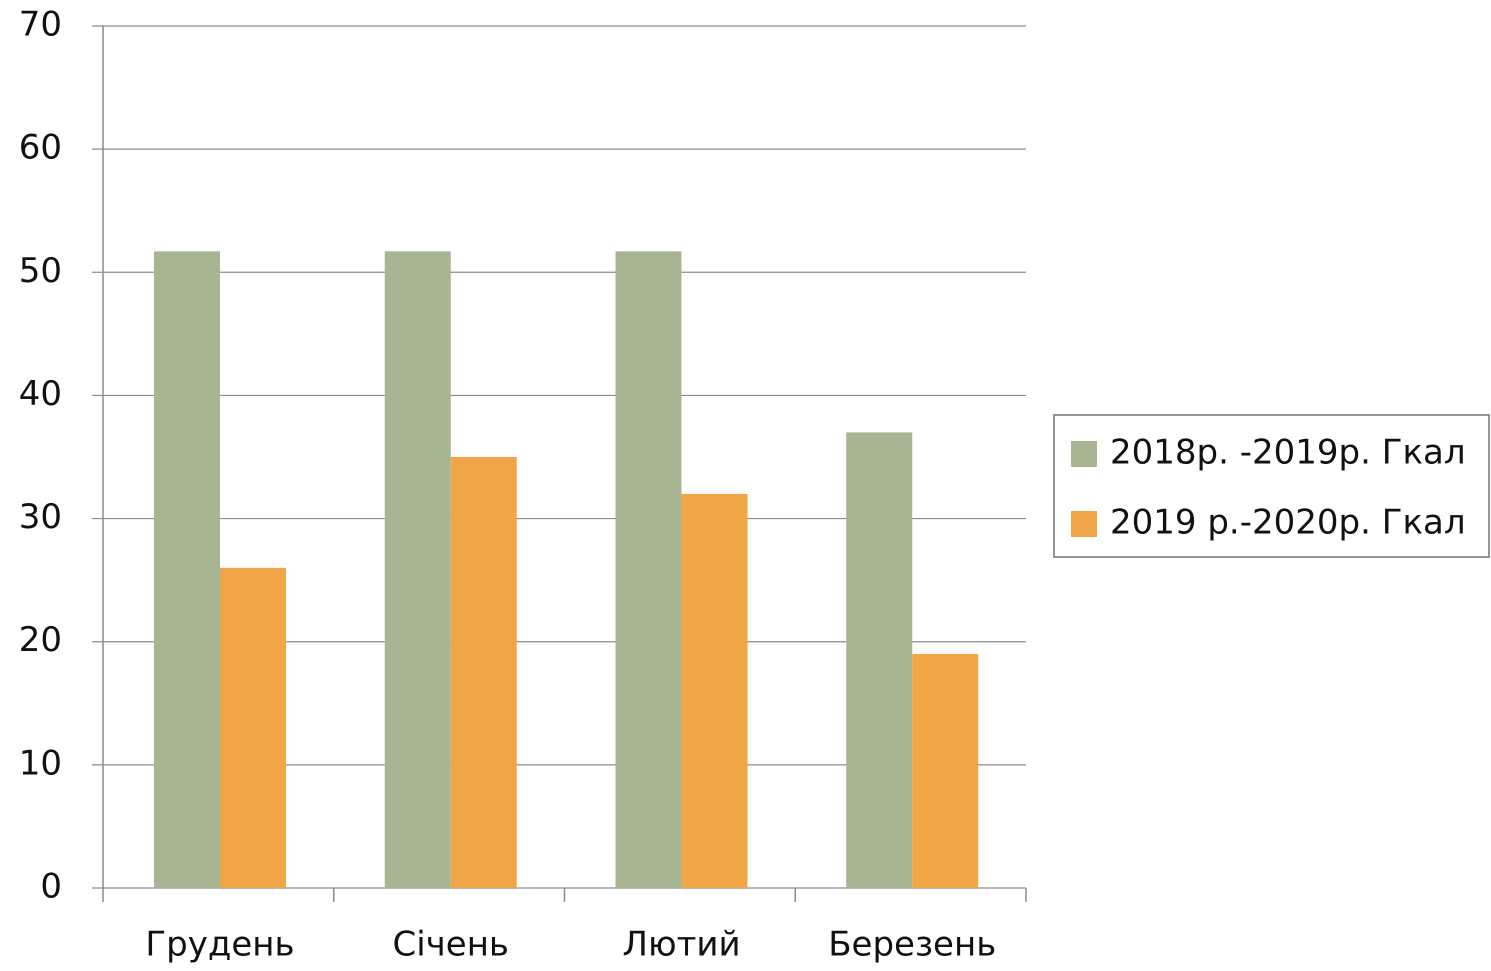 Image resolution: width=1491 pixels, height=971 pixels. I want to click on y-tick-label: 20, so click(40, 640).